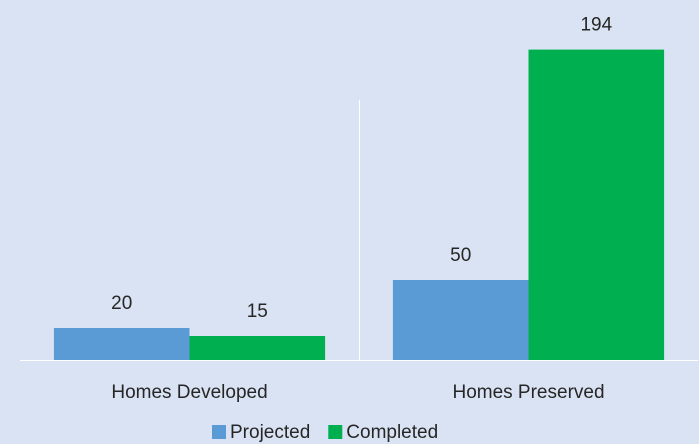  I want to click on data-label: 15, so click(257, 311).